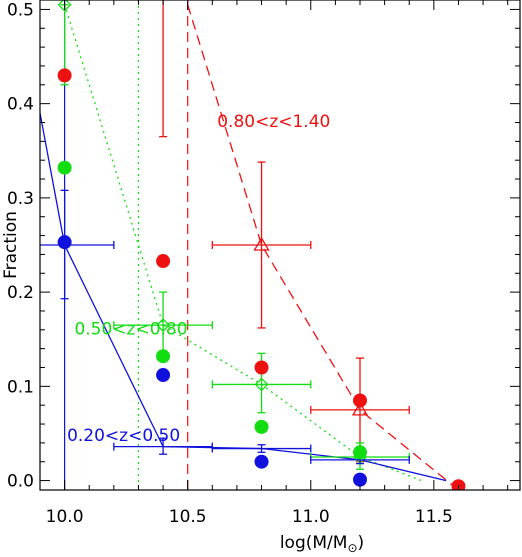  What do you see at coordinates (20, 387) in the screenshot?
I see `y-tick-label: 0.1` at bounding box center [20, 387].